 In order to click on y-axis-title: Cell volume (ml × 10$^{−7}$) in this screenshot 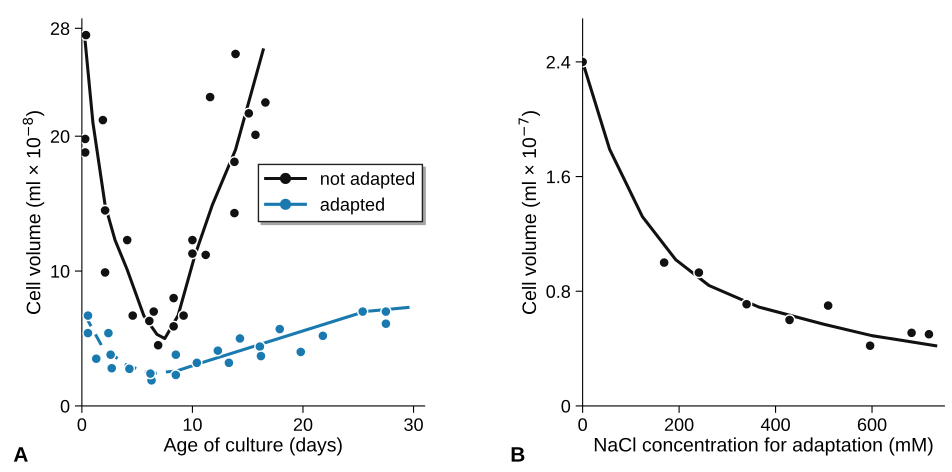, I will do `click(529, 212)`.